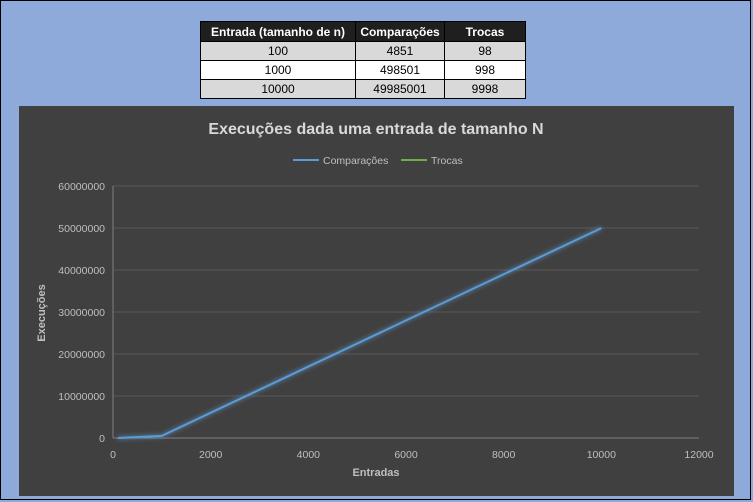 This screenshot has width=753, height=502. I want to click on chart-legend: Comparações Trocas, so click(378, 161).